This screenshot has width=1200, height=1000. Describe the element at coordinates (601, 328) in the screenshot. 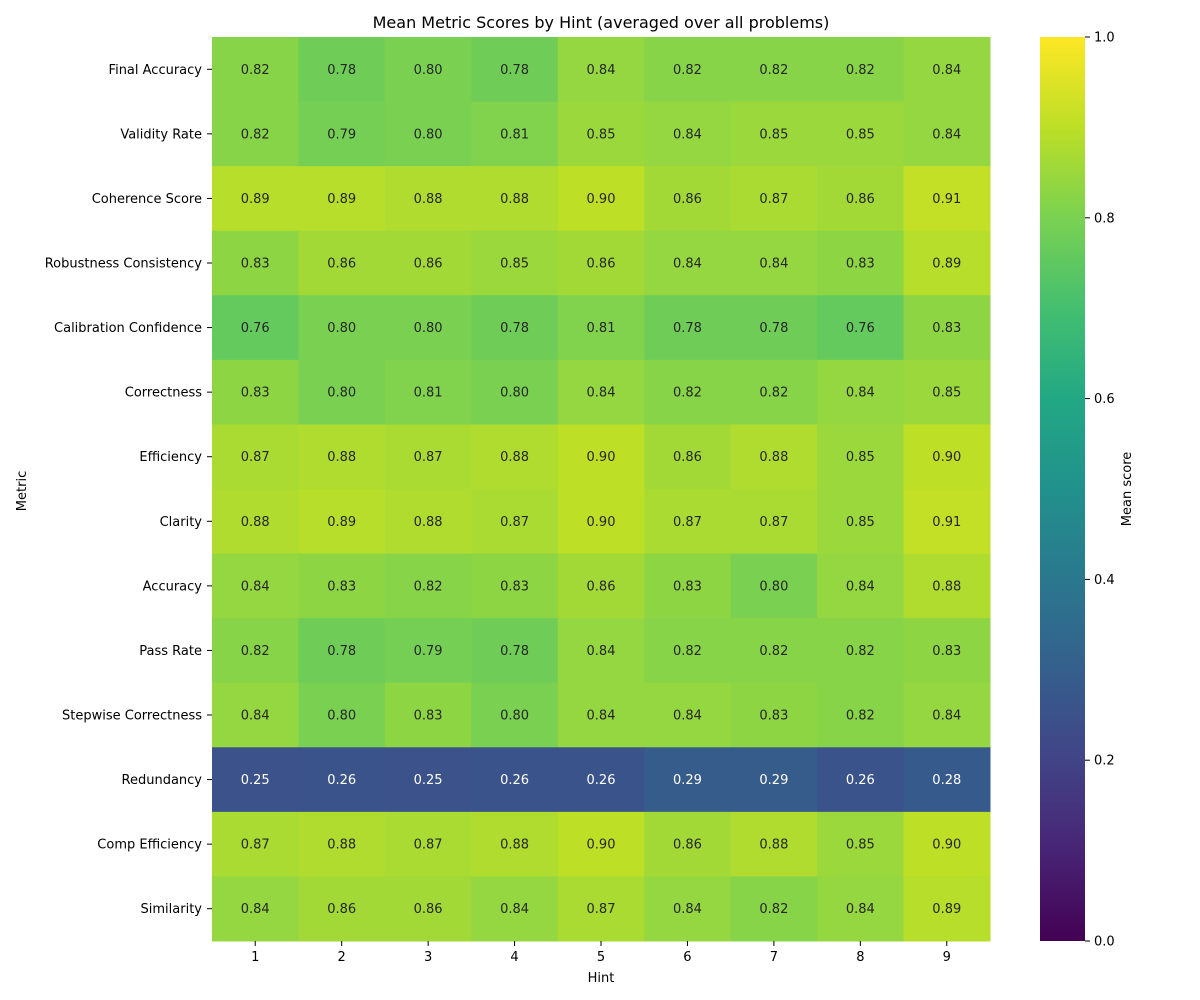

I see `cell-value-label: 0.81` at that location.